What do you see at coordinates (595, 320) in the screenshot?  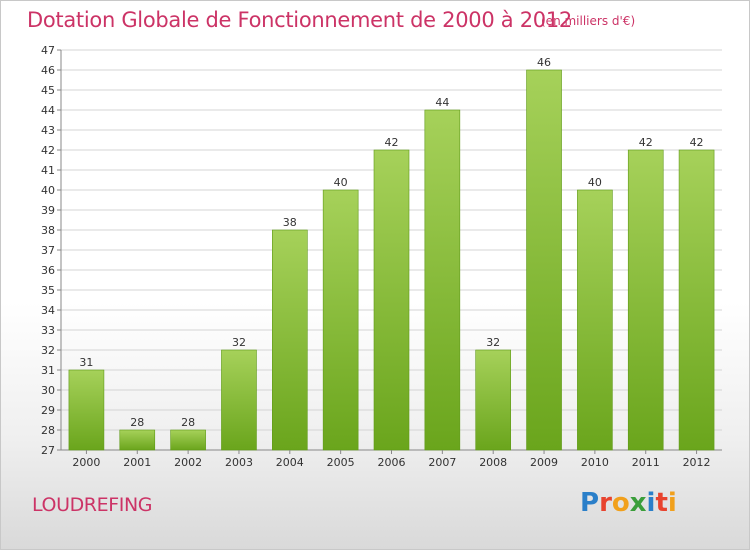 I see `bar-2010` at bounding box center [595, 320].